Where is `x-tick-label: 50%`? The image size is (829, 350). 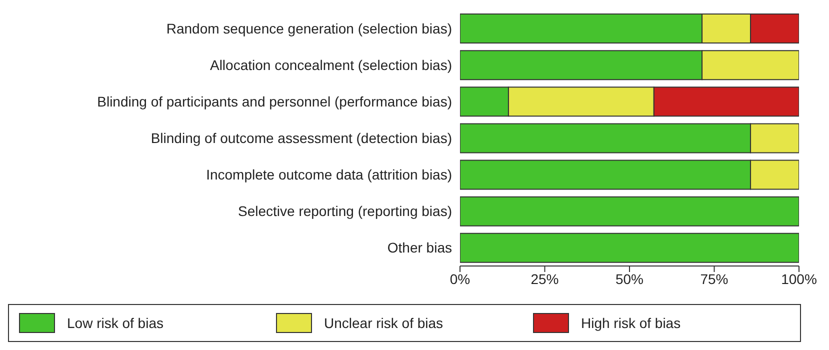 x-tick-label: 50% is located at coordinates (629, 278).